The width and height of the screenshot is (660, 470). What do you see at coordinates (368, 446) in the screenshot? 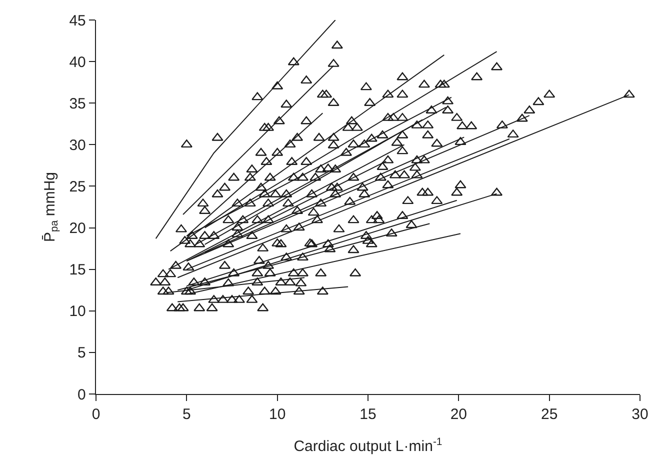
I see `x-axis-title: Cardiac output L·min$^{-1}$` at bounding box center [368, 446].